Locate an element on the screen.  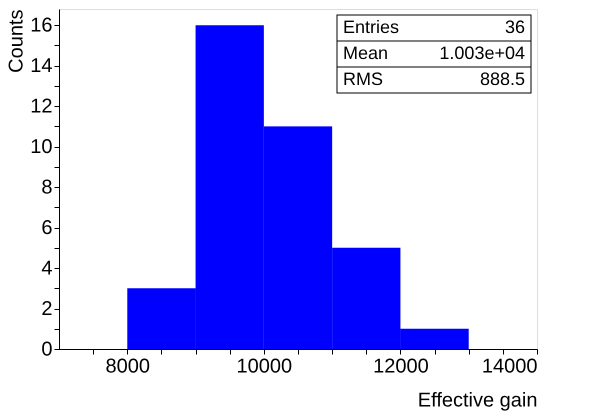
y-tick-label: 14 is located at coordinates (41, 66).